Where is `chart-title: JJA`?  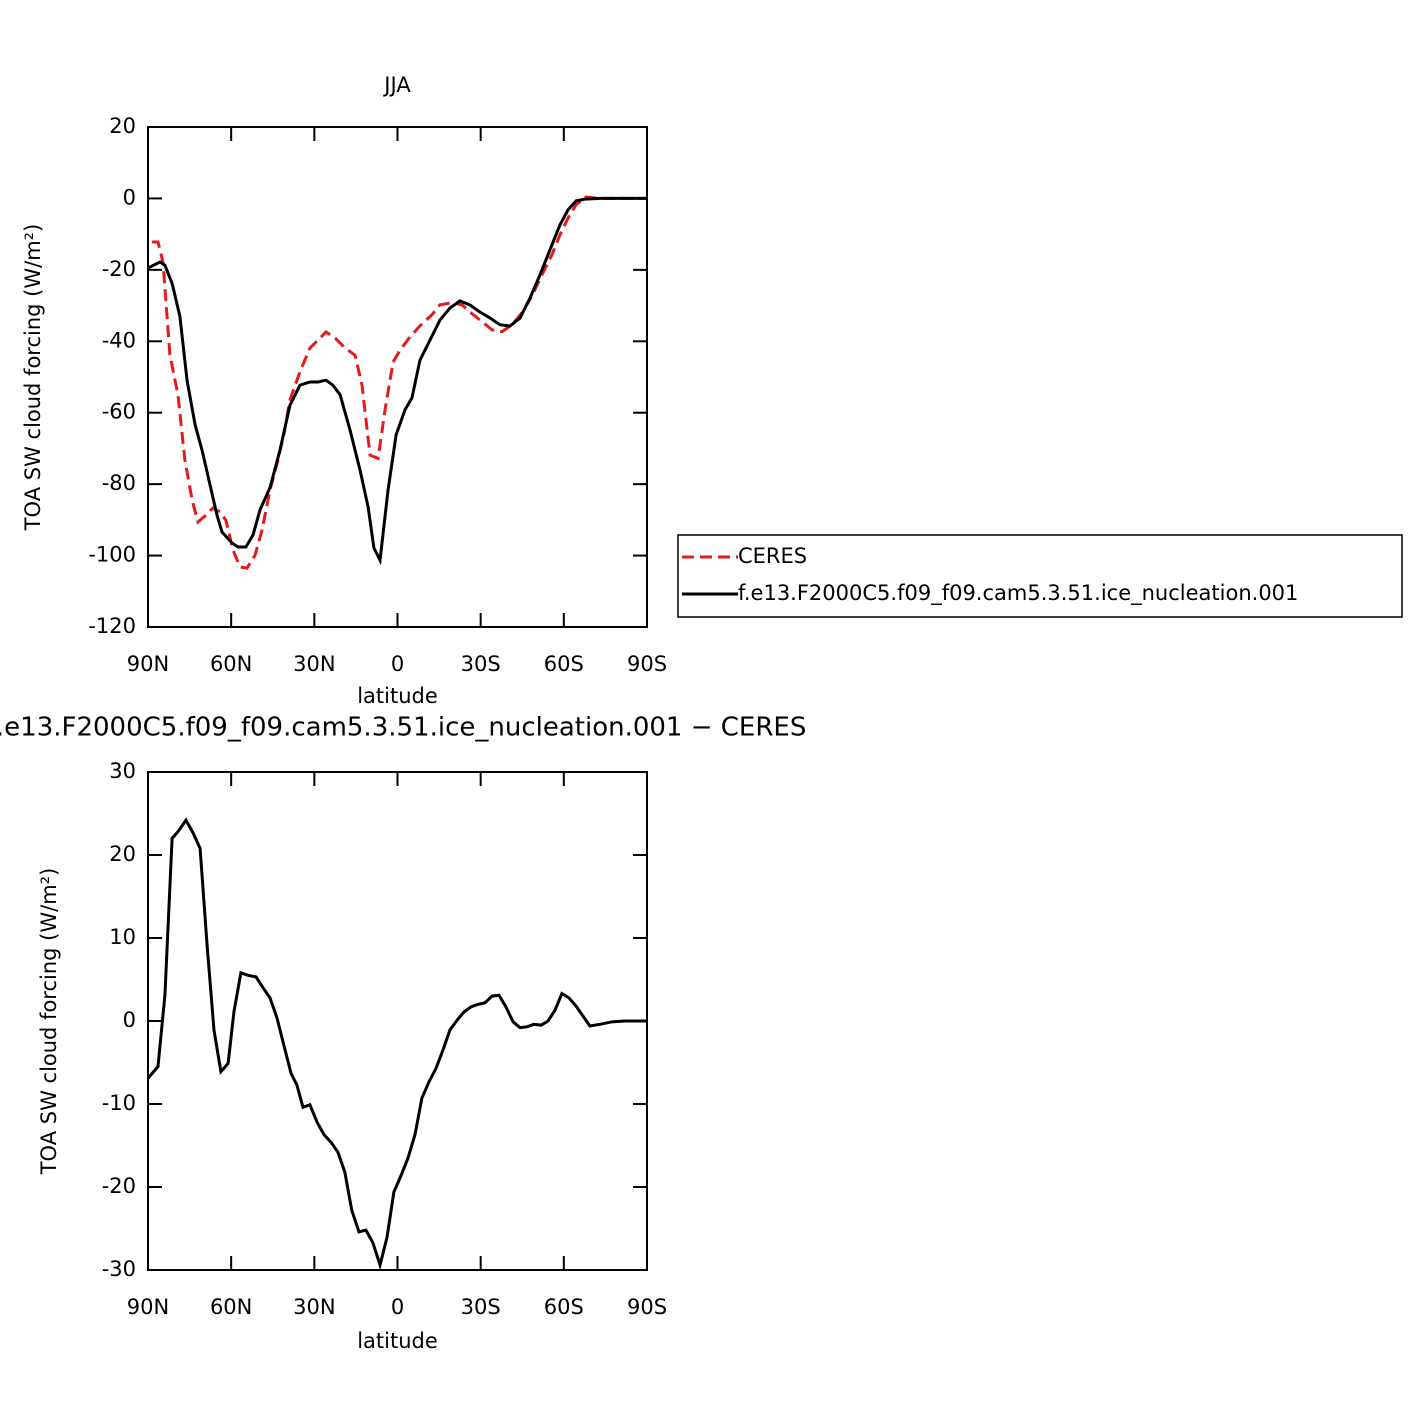 chart-title: JJA is located at coordinates (396, 85).